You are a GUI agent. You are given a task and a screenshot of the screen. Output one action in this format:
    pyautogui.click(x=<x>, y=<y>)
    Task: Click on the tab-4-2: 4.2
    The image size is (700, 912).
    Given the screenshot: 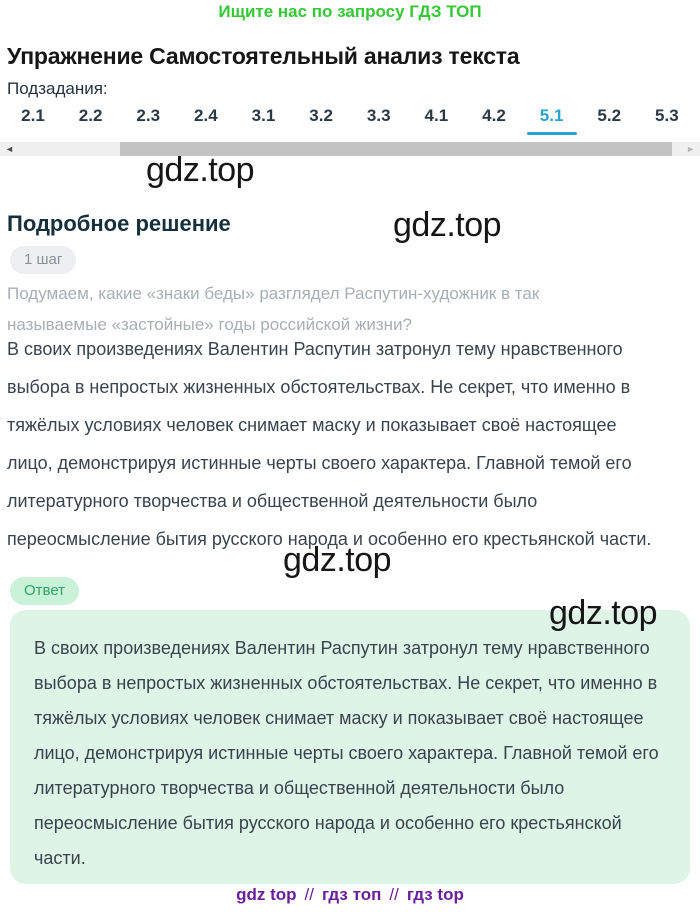 What is the action you would take?
    pyautogui.click(x=494, y=120)
    